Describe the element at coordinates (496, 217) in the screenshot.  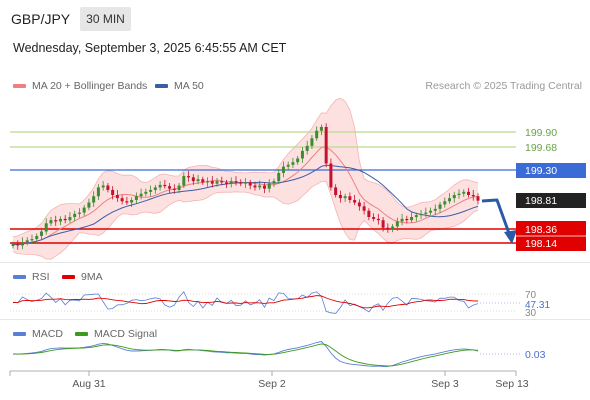
I see `forecast-arrow` at that location.